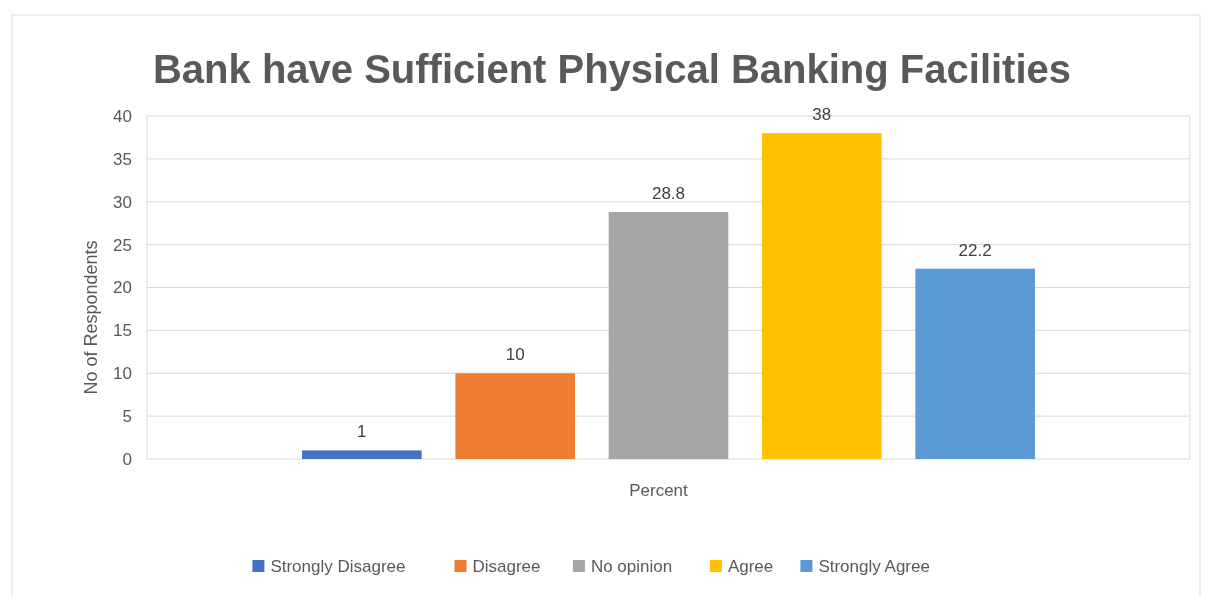 The width and height of the screenshot is (1206, 596). What do you see at coordinates (338, 566) in the screenshot?
I see `legend-label: Strongly Disagree` at bounding box center [338, 566].